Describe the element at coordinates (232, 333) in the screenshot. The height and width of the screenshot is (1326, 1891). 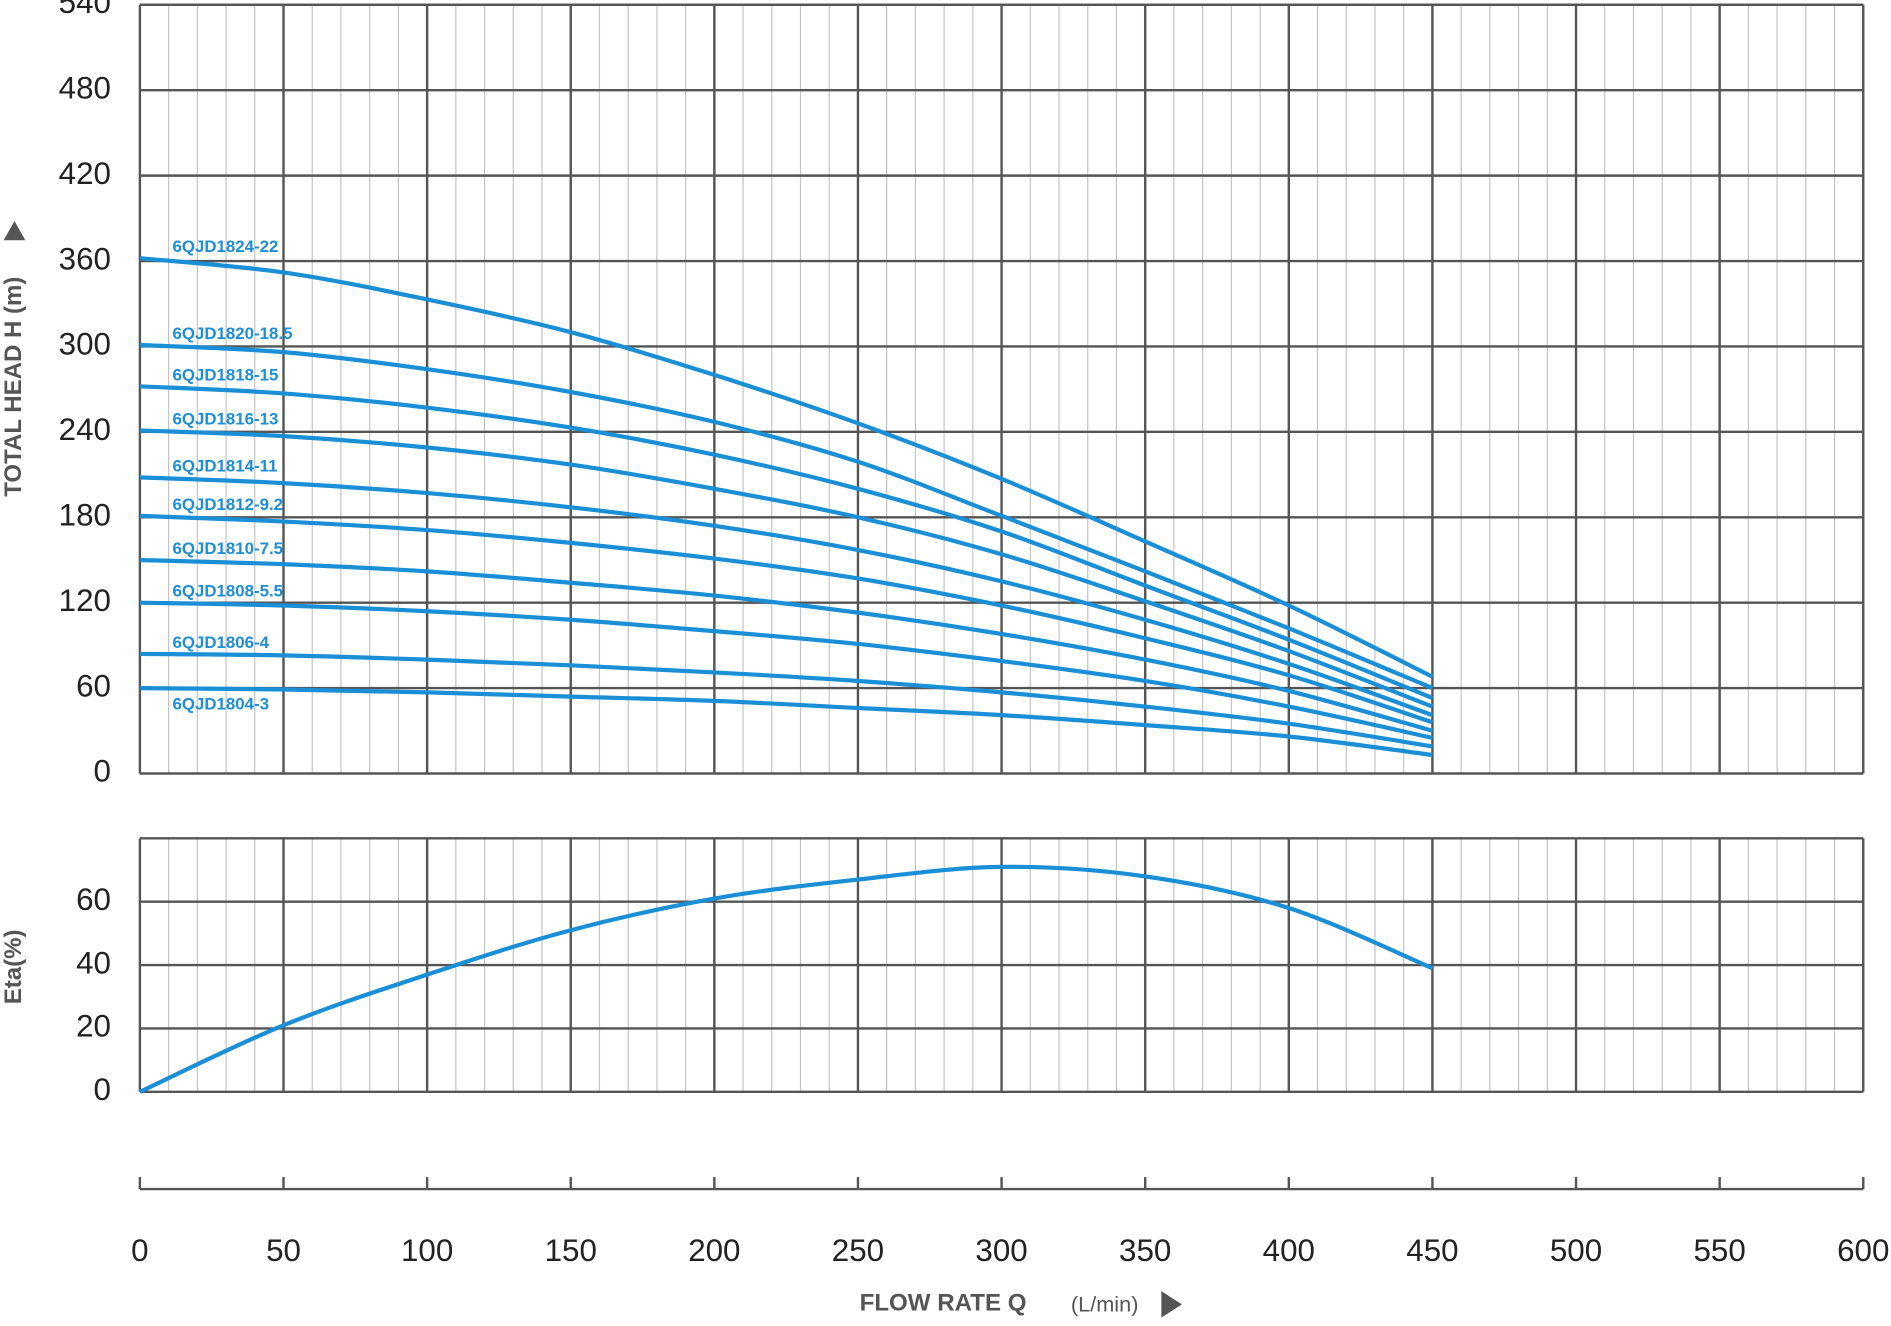
I see `series-label: 6QJD1820-18.5` at that location.